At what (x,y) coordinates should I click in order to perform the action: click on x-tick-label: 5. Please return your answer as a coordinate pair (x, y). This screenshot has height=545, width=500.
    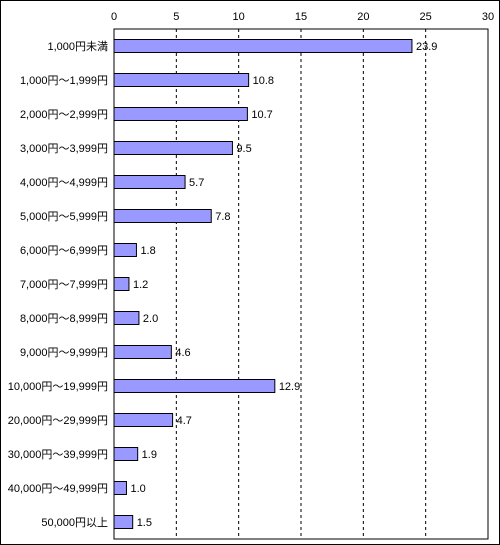
    Looking at the image, I should click on (176, 17).